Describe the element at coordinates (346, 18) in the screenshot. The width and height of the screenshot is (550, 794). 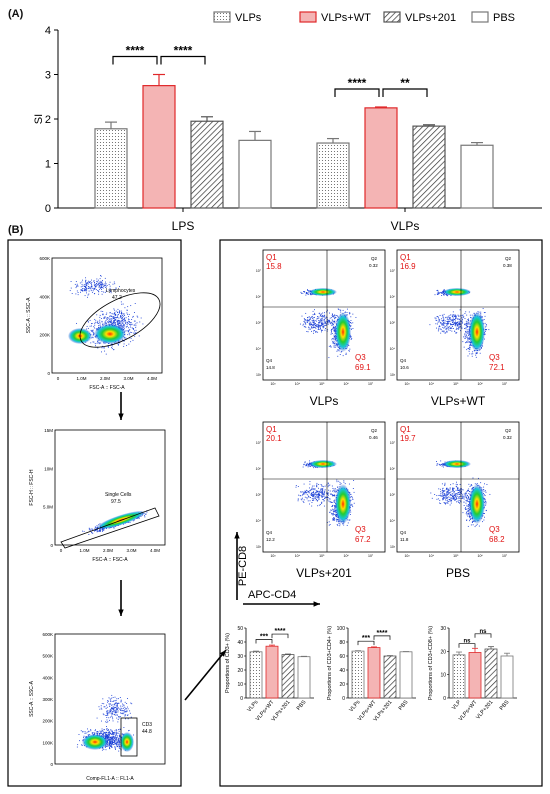
I see `legend-label: VLPs+WT` at that location.